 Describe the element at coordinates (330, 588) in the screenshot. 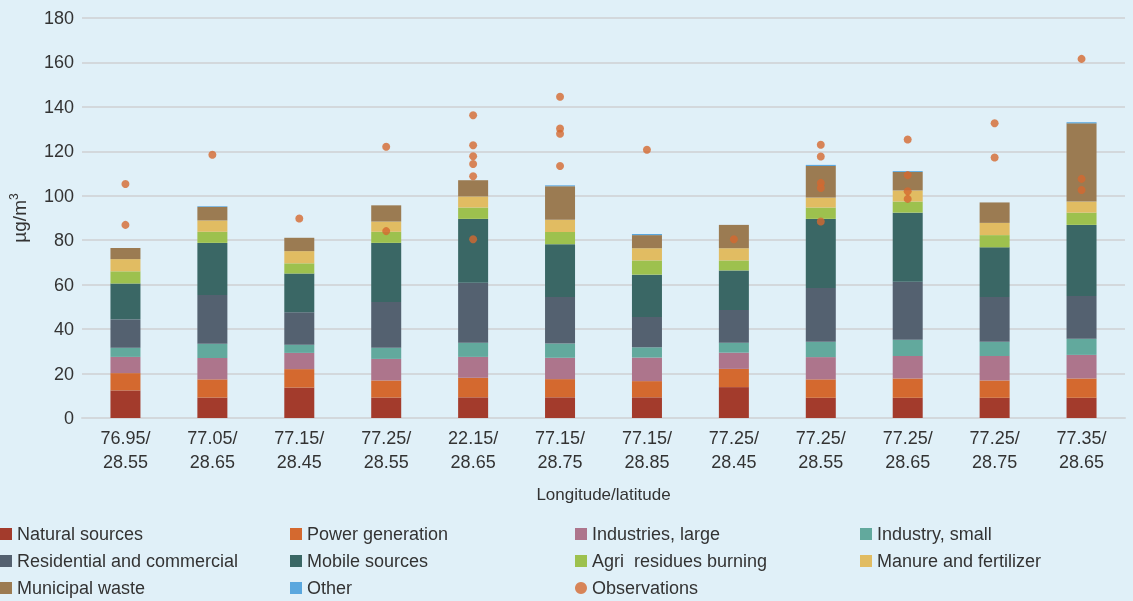

I see `legend-label: Other` at that location.